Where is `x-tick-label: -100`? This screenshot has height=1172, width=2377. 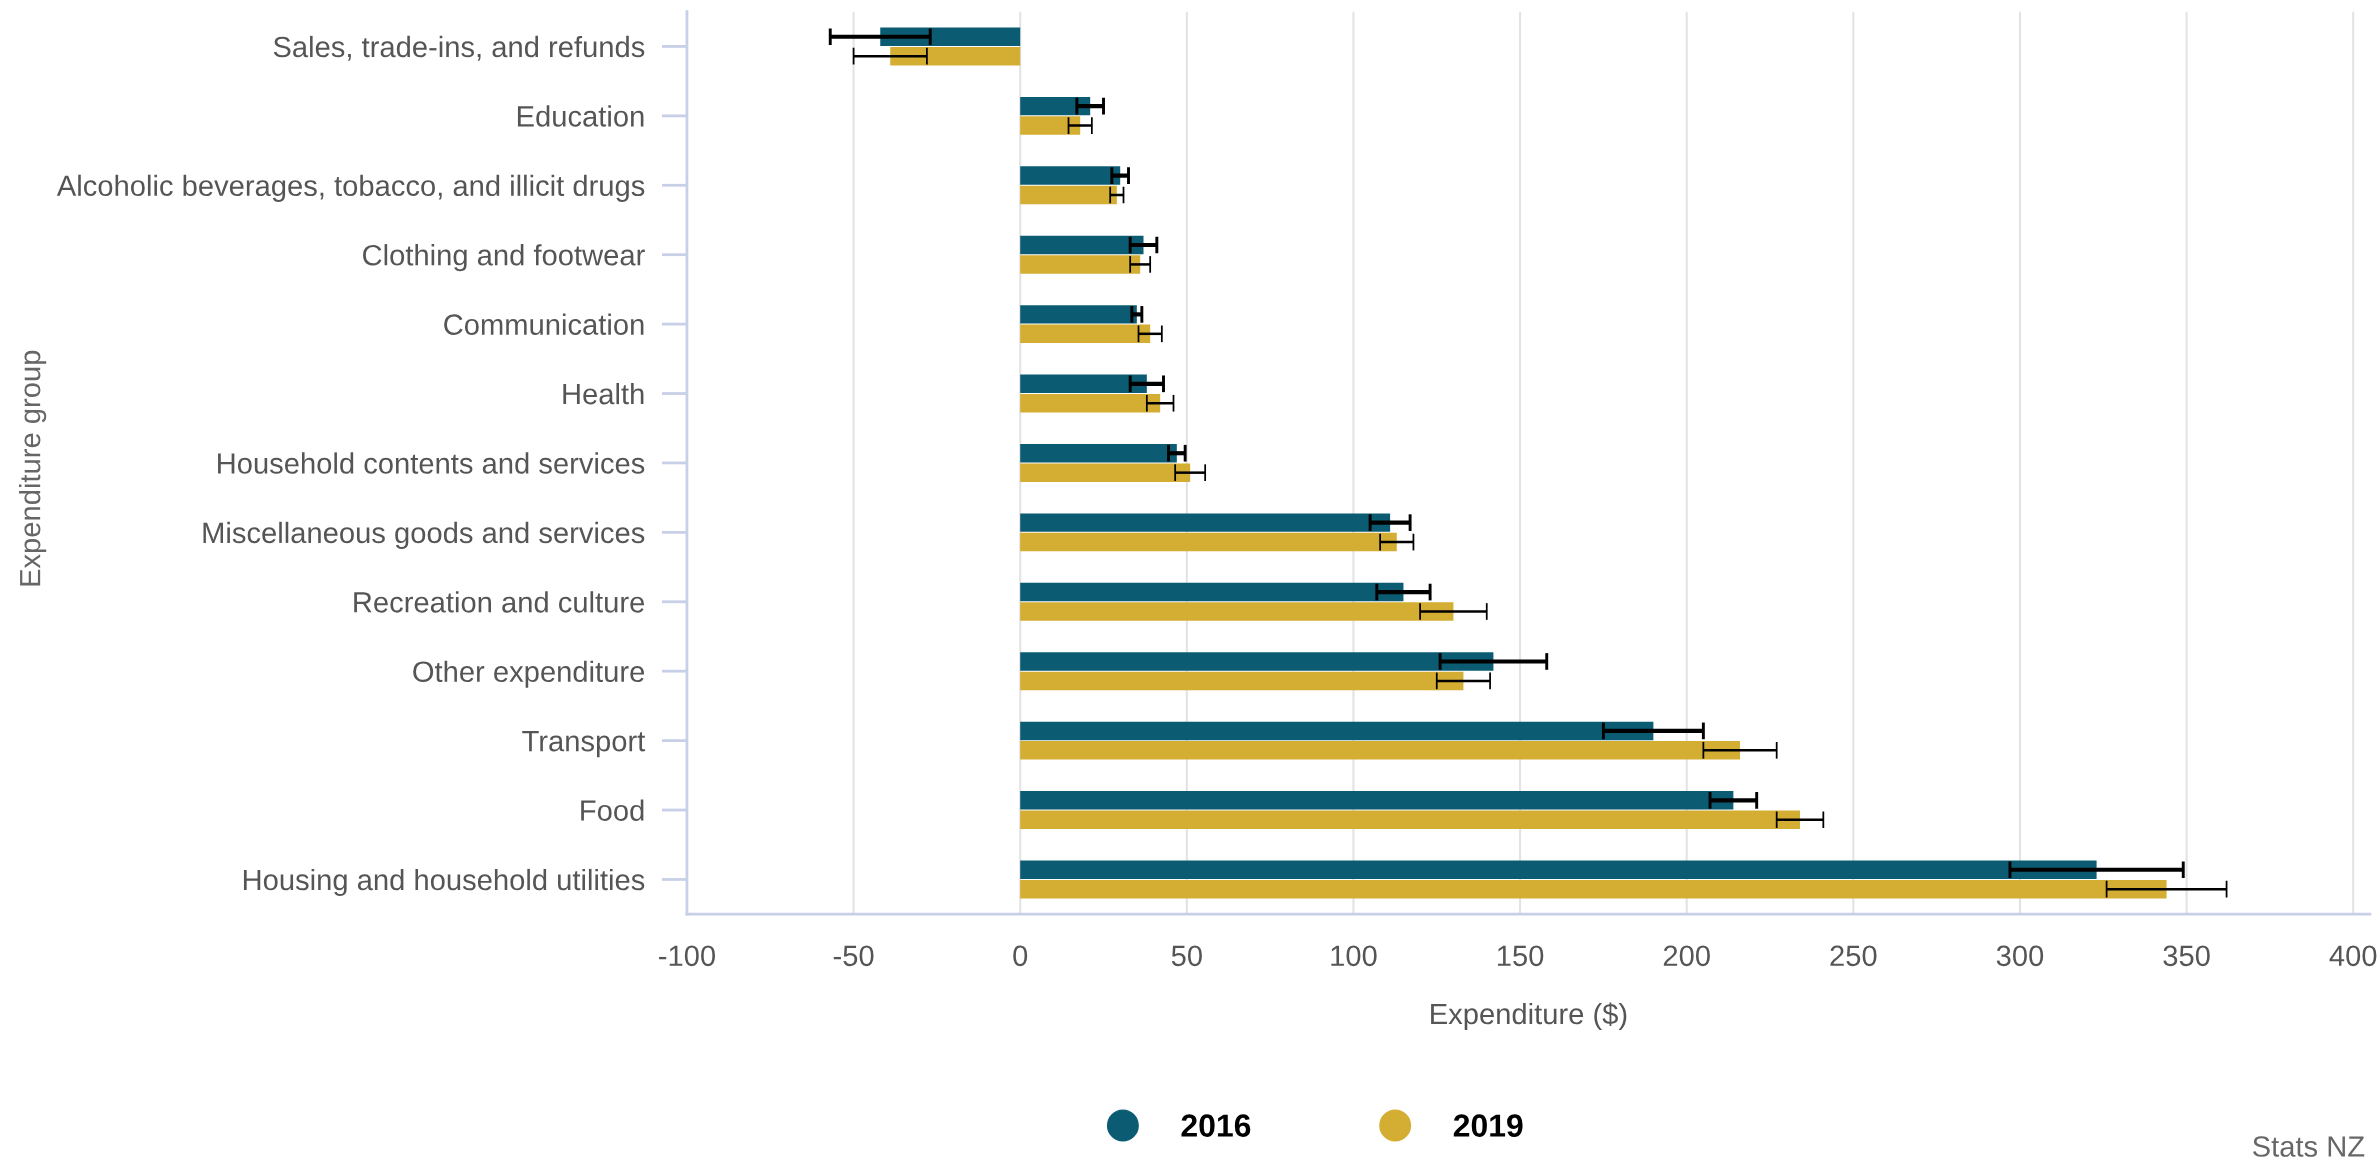
x-tick-label: -100 is located at coordinates (687, 956).